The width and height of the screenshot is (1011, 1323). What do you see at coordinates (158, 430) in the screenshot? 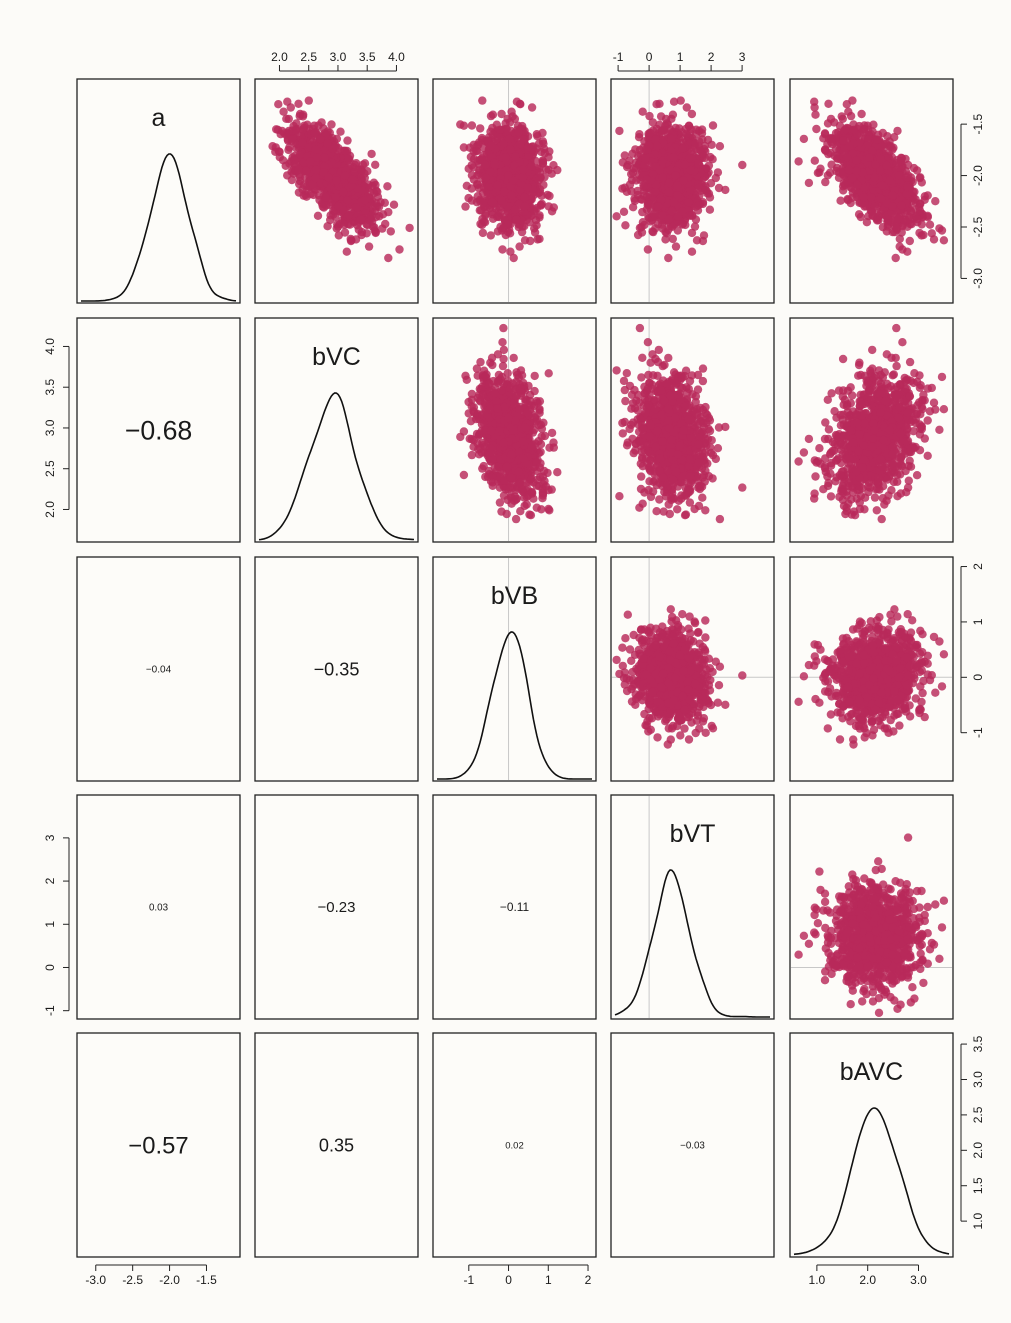
I see `panel-bVC-a: −0.68` at bounding box center [158, 430].